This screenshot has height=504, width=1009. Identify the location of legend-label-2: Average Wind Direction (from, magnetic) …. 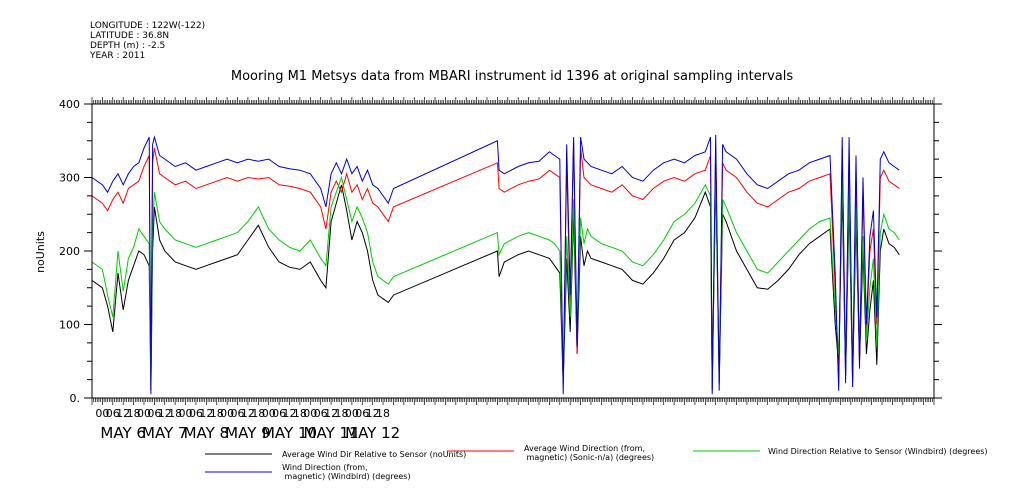
(589, 453).